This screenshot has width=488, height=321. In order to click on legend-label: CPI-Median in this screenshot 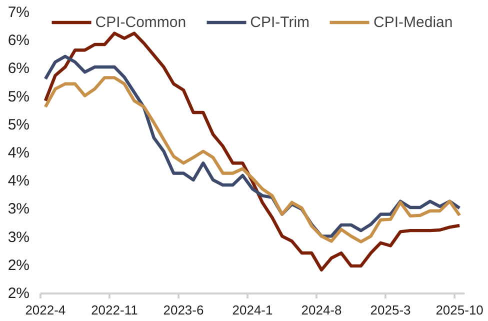, I will do `click(413, 22)`.